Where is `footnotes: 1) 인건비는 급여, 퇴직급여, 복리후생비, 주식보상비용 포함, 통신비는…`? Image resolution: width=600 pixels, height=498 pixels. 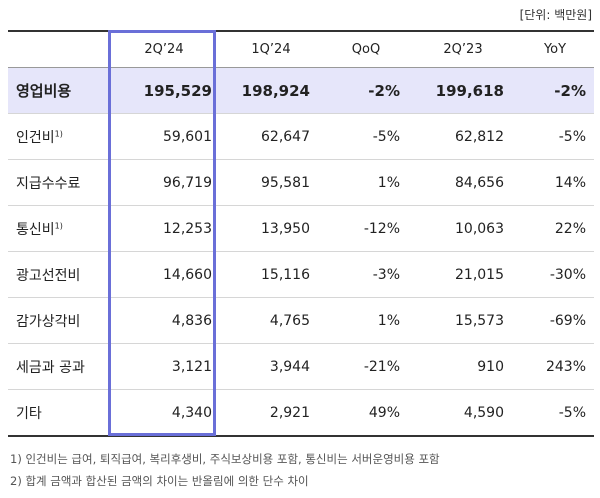
footnotes: 1) 인건비는 급여, 퇴직급여, 복리후생비, 주식보상비용 포함, 통신비는… is located at coordinates (225, 470).